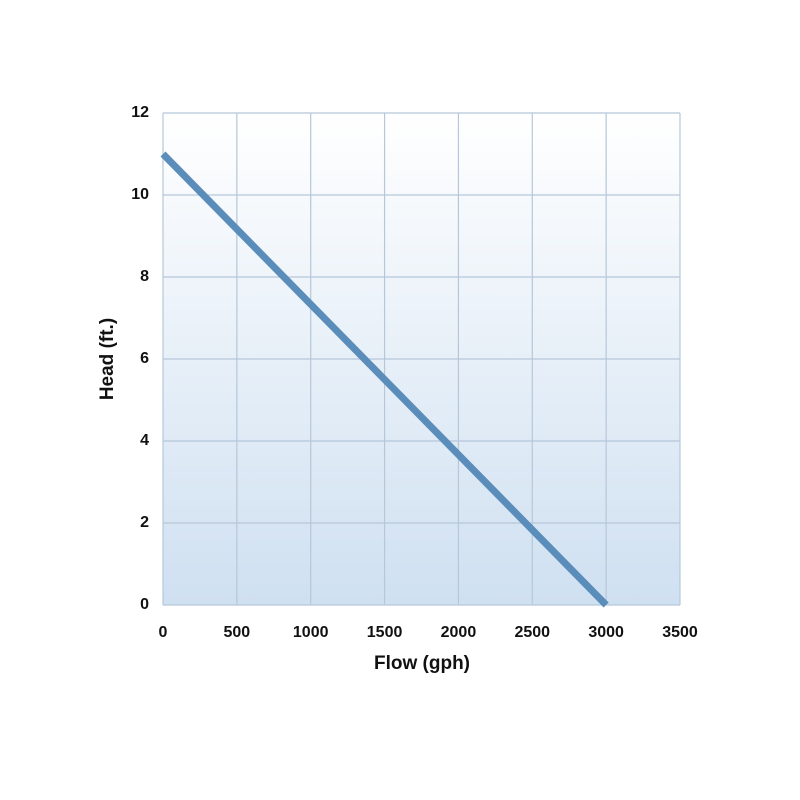  I want to click on y-tick-label: 12, so click(140, 112).